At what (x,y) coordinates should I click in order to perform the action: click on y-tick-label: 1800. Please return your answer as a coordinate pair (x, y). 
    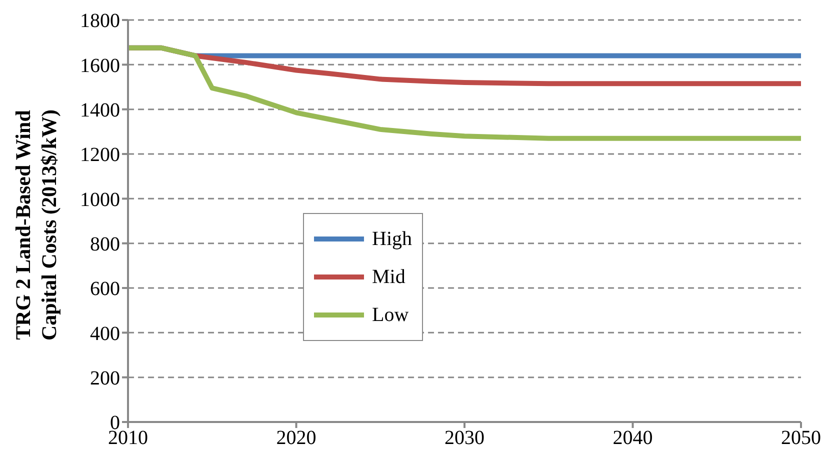
    Looking at the image, I should click on (100, 21).